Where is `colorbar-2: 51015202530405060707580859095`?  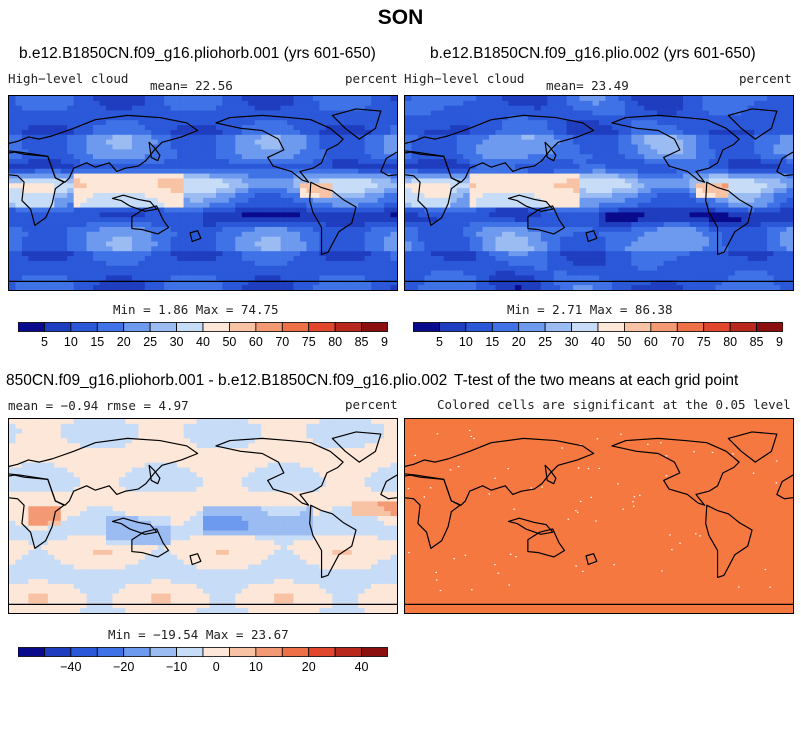
colorbar-2: 51015202530405060707580859095 is located at coordinates (598, 335).